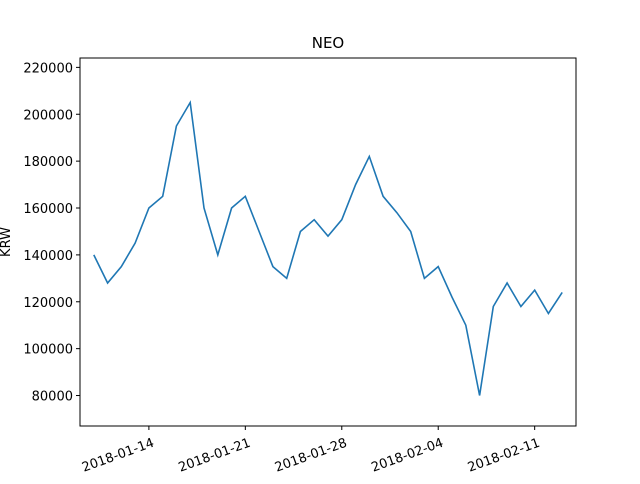  I want to click on y-tick-label: 160000, so click(48, 209).